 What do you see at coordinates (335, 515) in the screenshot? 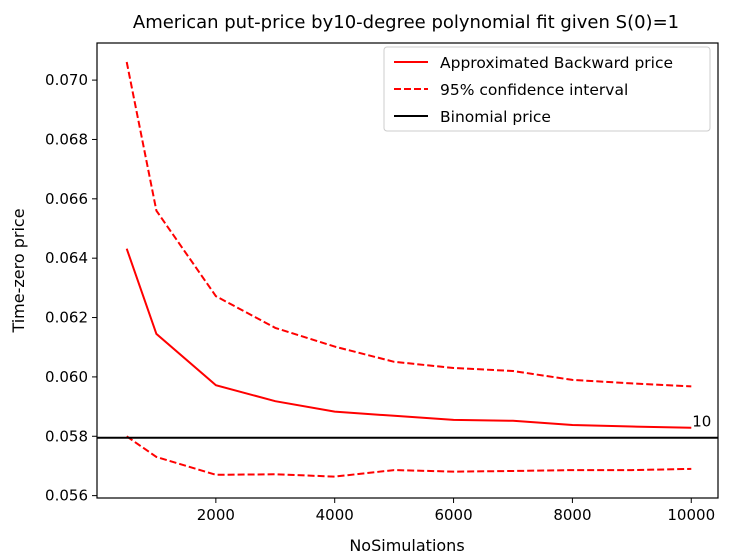
I see `x-tick-label: 4000` at bounding box center [335, 515].